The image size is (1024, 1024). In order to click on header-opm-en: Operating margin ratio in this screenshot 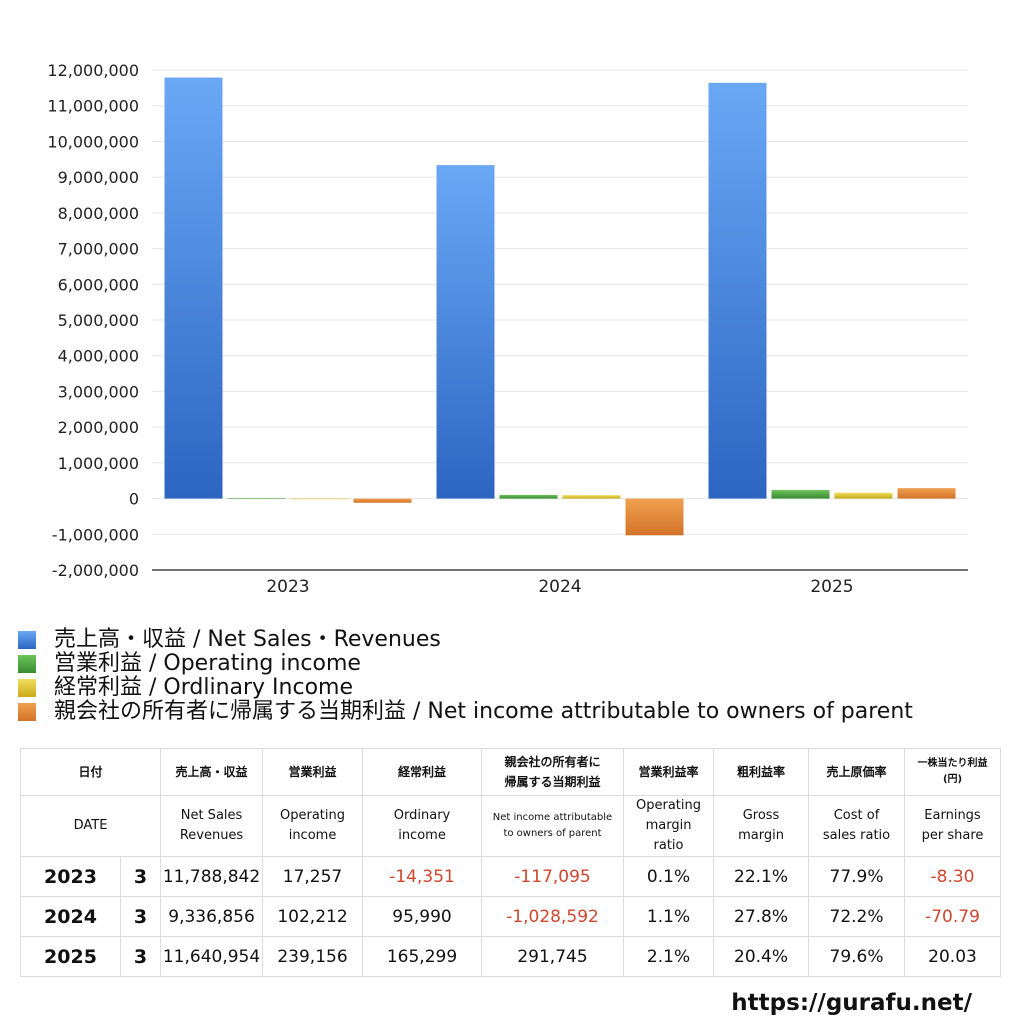, I will do `click(669, 826)`.